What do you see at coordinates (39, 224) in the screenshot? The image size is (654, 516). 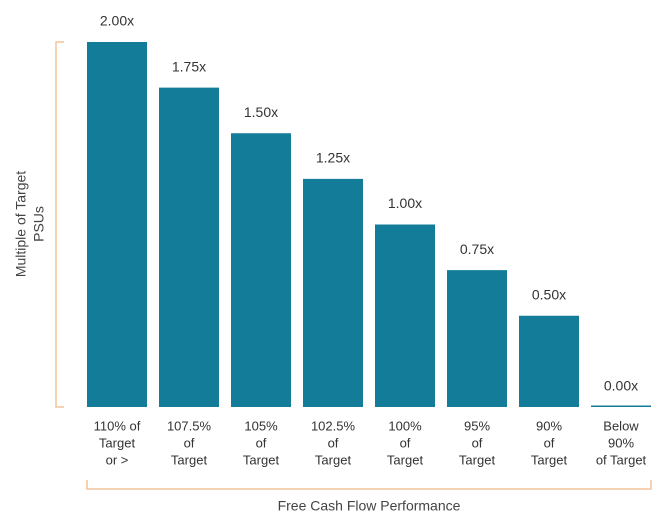 I see `y-axis-label: PSUs` at bounding box center [39, 224].